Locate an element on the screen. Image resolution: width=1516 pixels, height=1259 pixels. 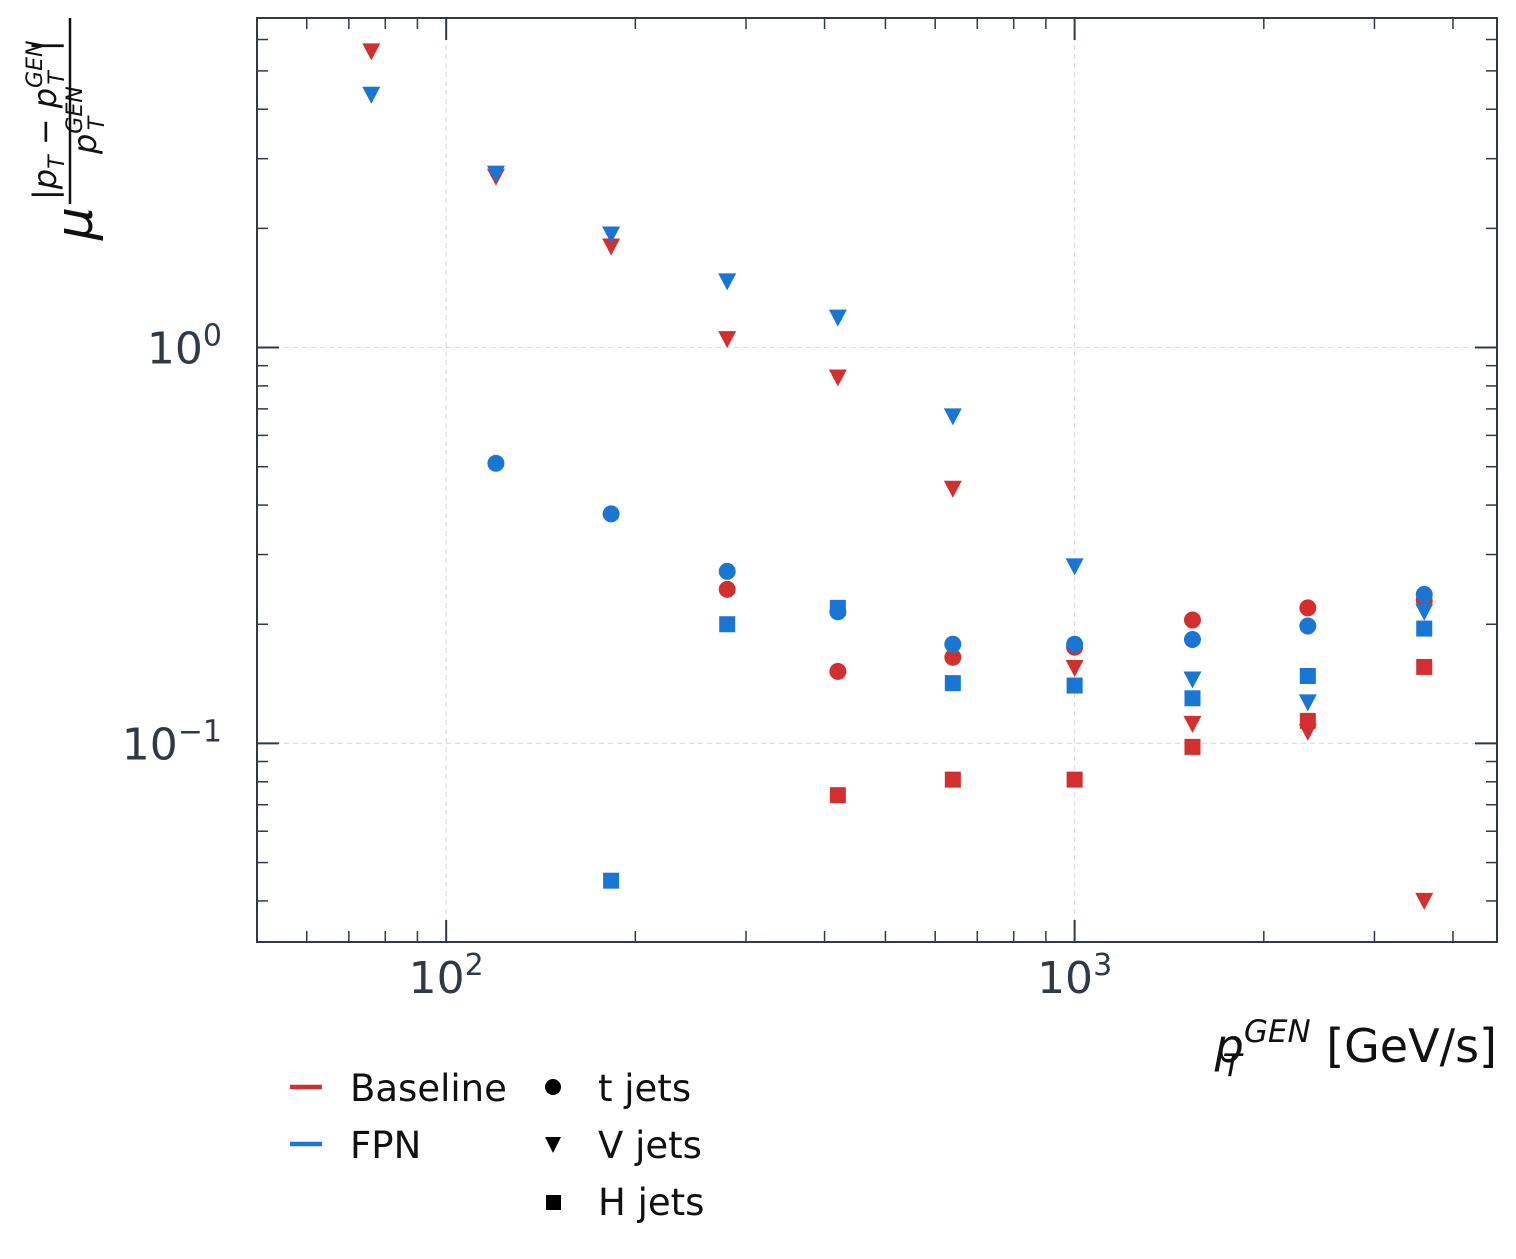
y-axis-label-mu: μ is located at coordinates (75, 224).